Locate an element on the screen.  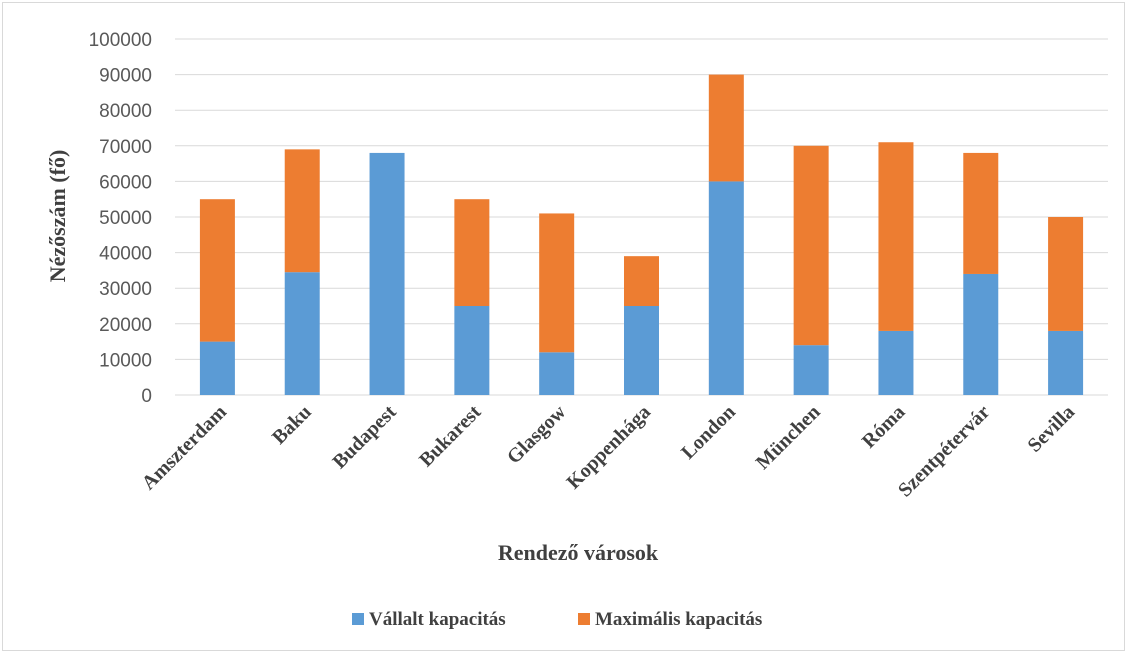
y-tick-label: 100000 is located at coordinates (120, 40).